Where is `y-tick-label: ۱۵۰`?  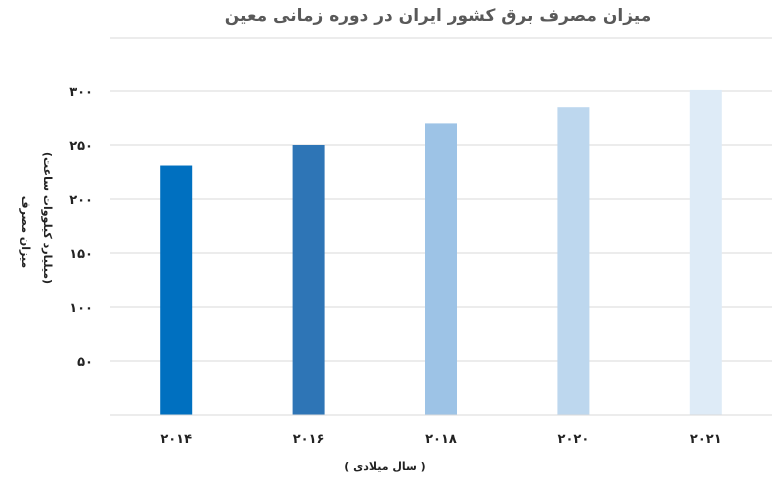 y-tick-label: ۱۵۰ is located at coordinates (81, 254).